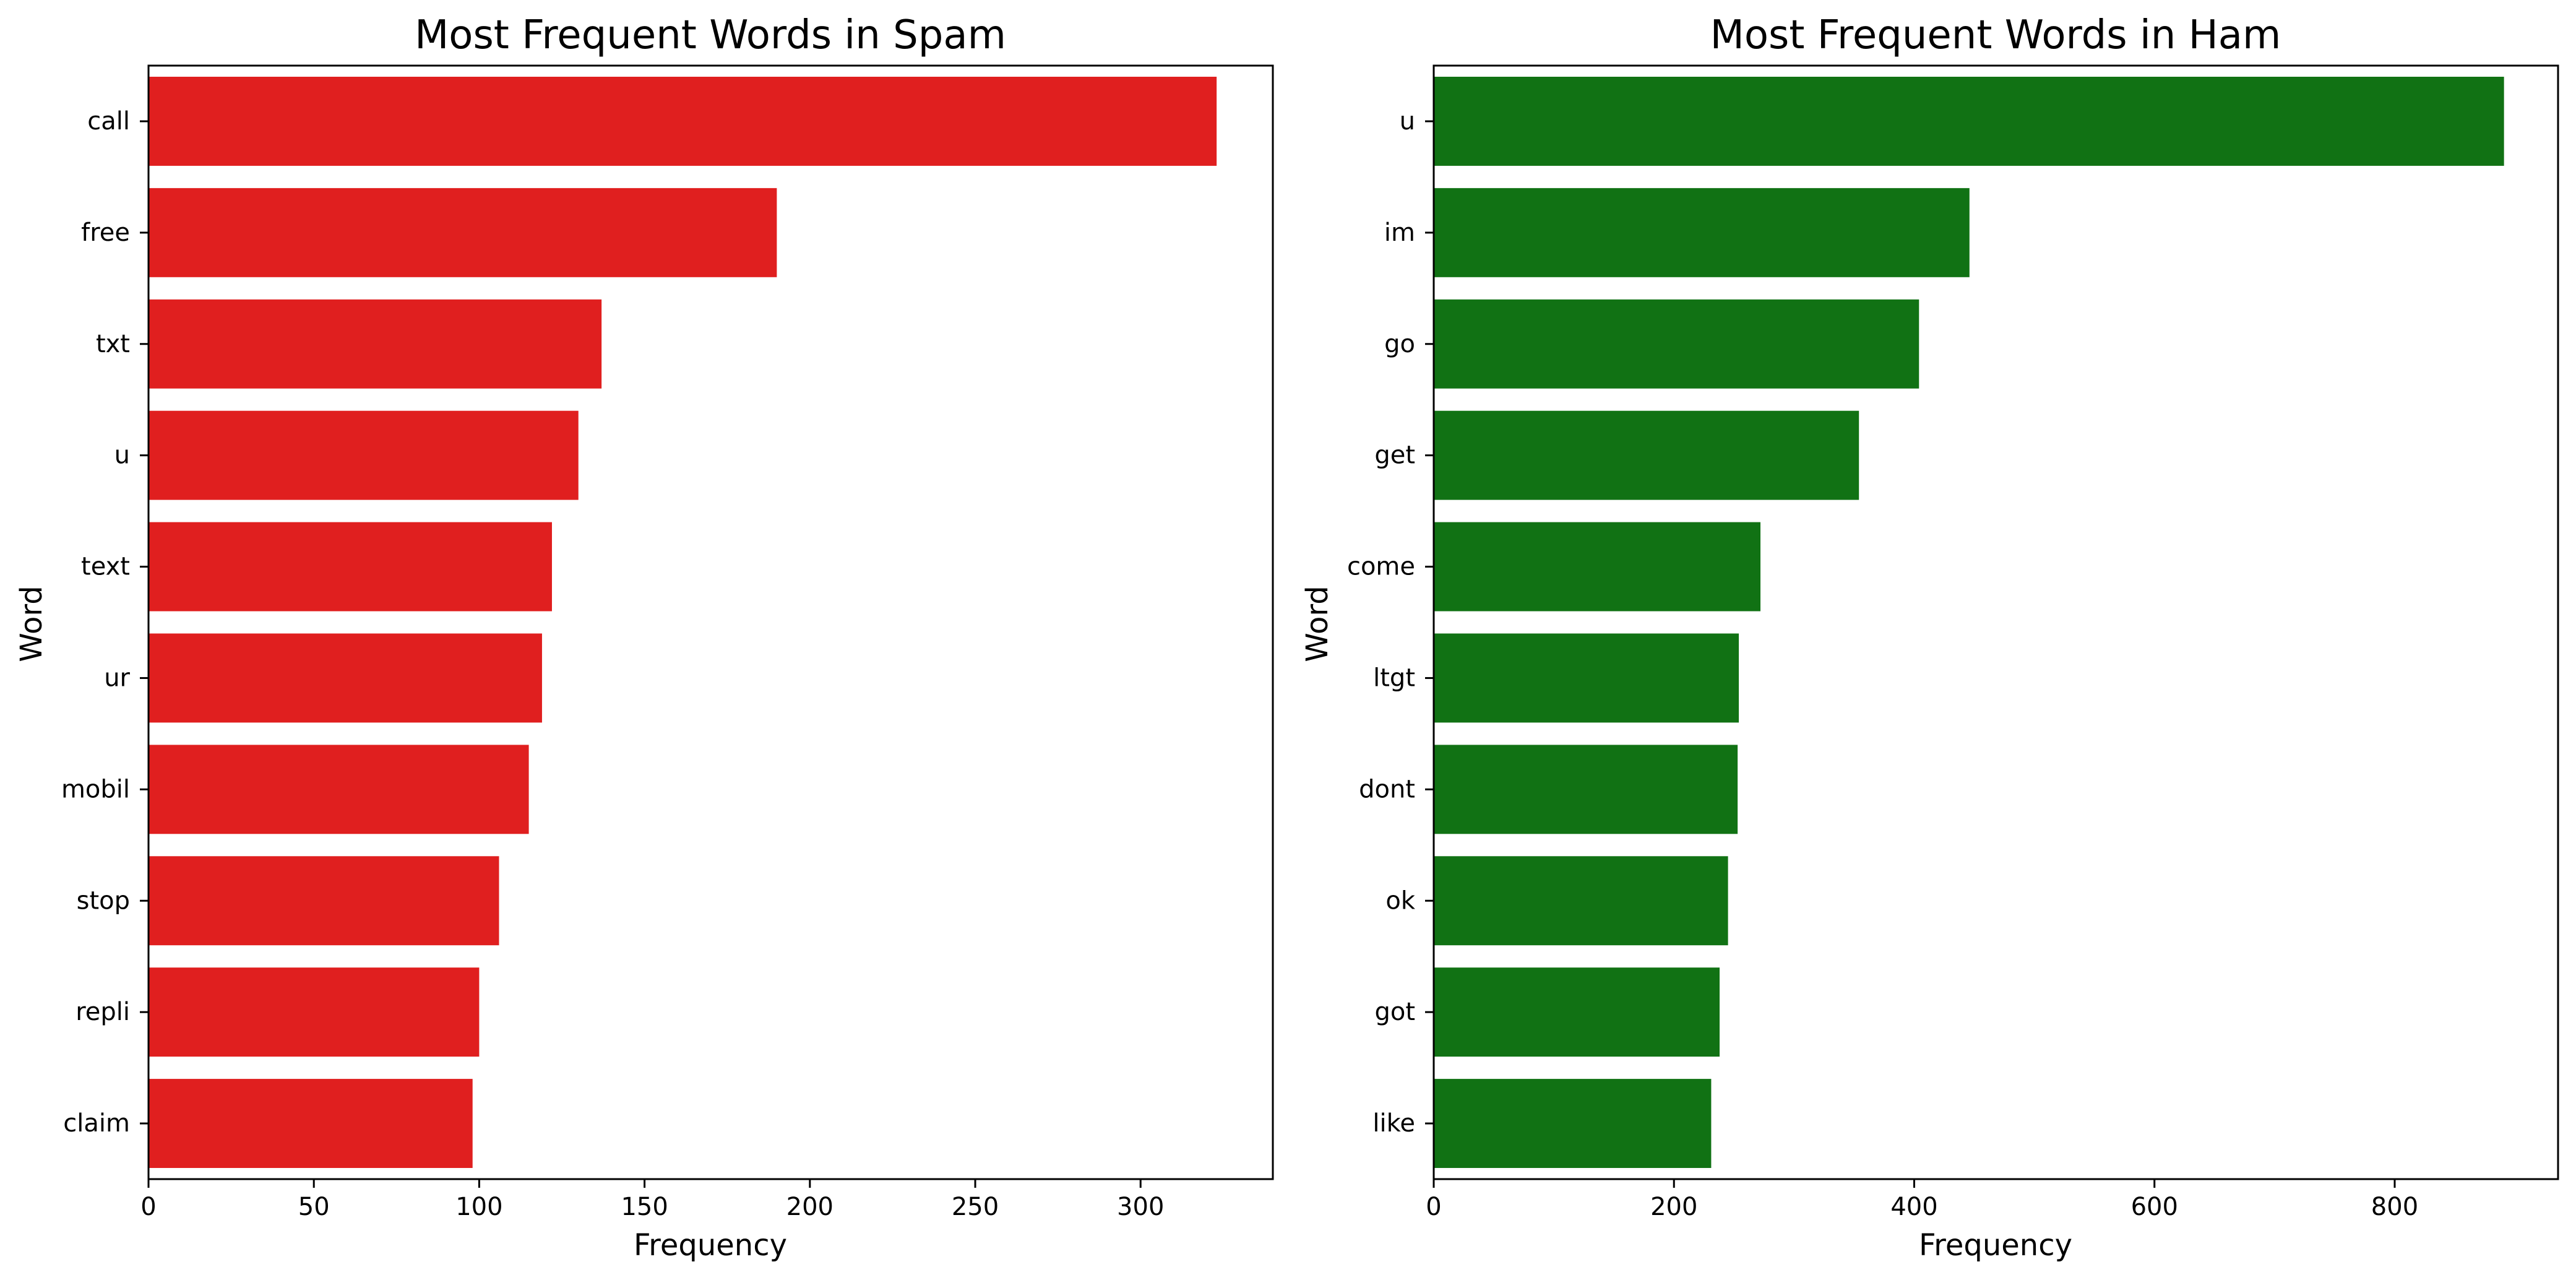 The image size is (2576, 1280). What do you see at coordinates (1995, 35) in the screenshot?
I see `ham-chart-title: Most Frequent Words in Ham` at bounding box center [1995, 35].